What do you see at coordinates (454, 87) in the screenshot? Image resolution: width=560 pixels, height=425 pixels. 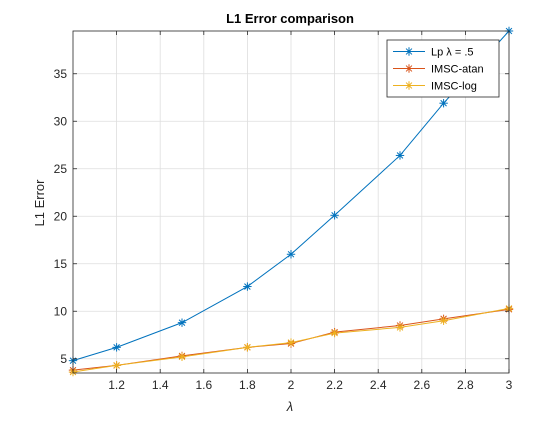 I see `legend-label: IMSC-log` at bounding box center [454, 87].